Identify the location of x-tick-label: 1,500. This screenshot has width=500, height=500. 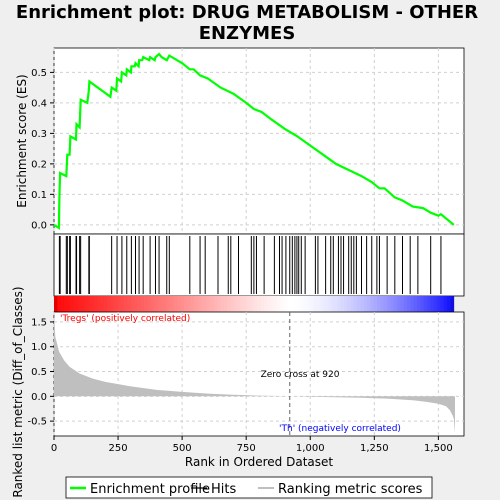
(438, 448).